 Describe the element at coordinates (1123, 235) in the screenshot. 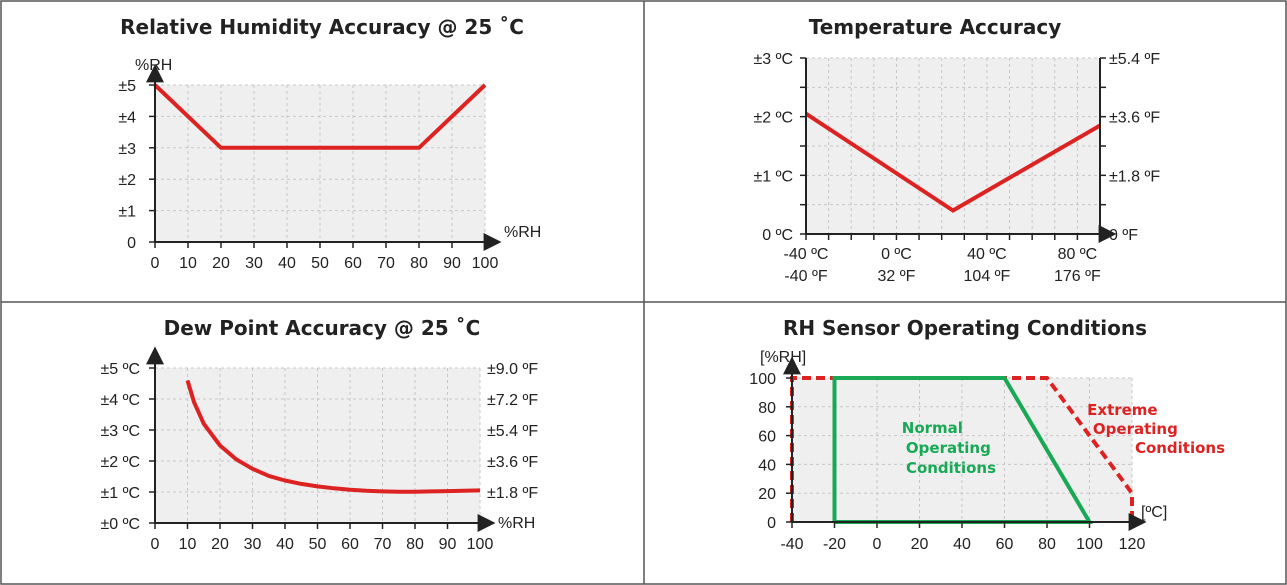

I see `temperature-accuracy-y-tick-label-f: 0 ºF` at that location.